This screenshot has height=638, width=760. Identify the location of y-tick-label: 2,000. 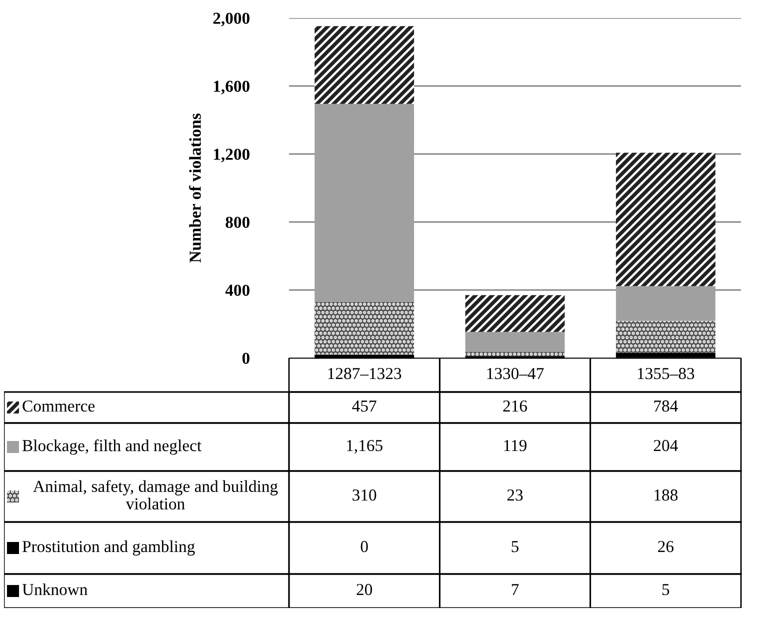
(231, 19).